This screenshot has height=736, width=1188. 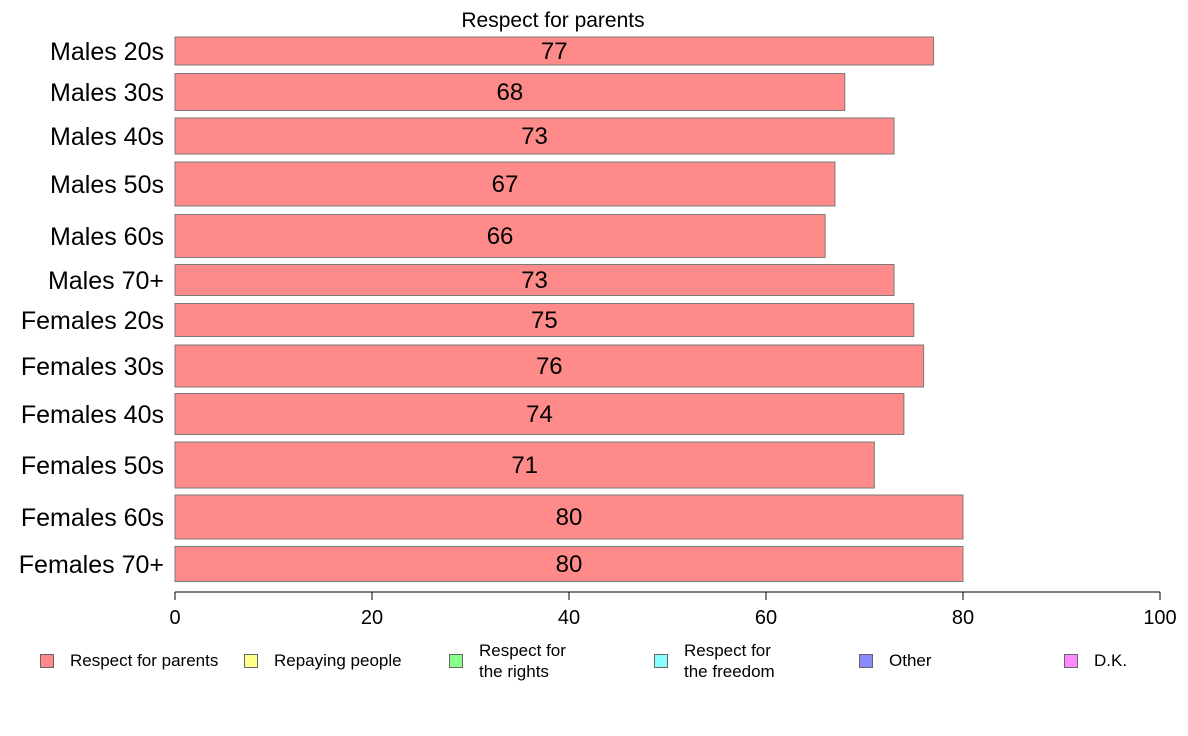 I want to click on category-label: Males 20s, so click(x=107, y=52).